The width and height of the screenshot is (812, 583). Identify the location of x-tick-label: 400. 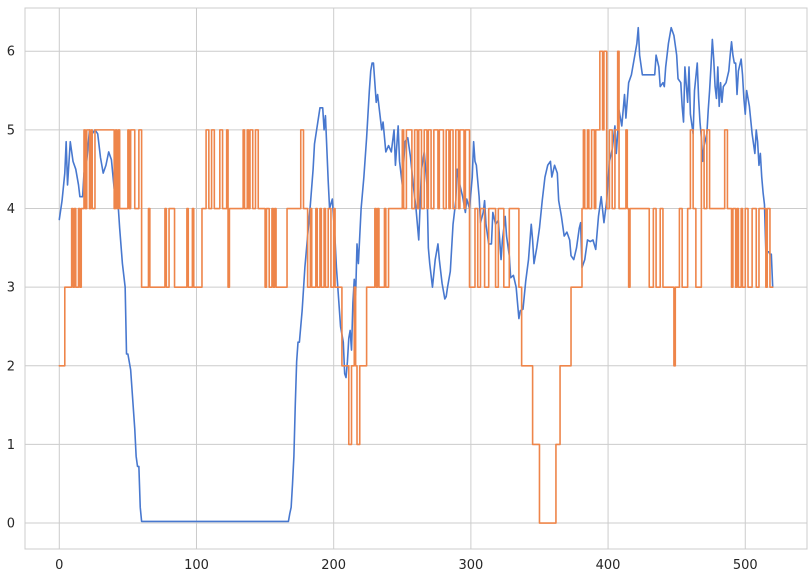
(608, 565).